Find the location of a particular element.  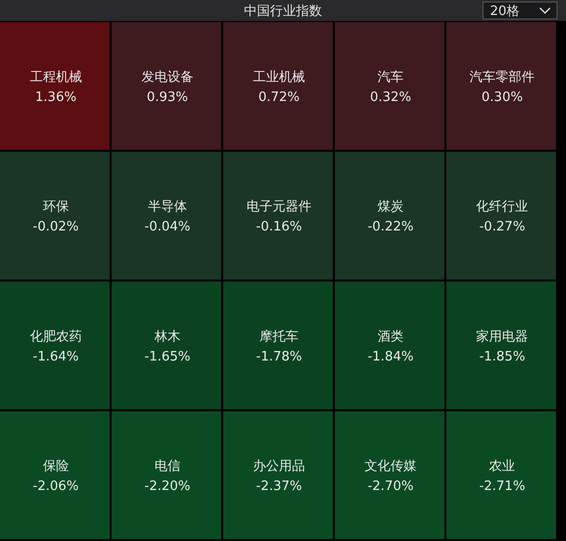

data-label: -2.71% is located at coordinates (502, 486).